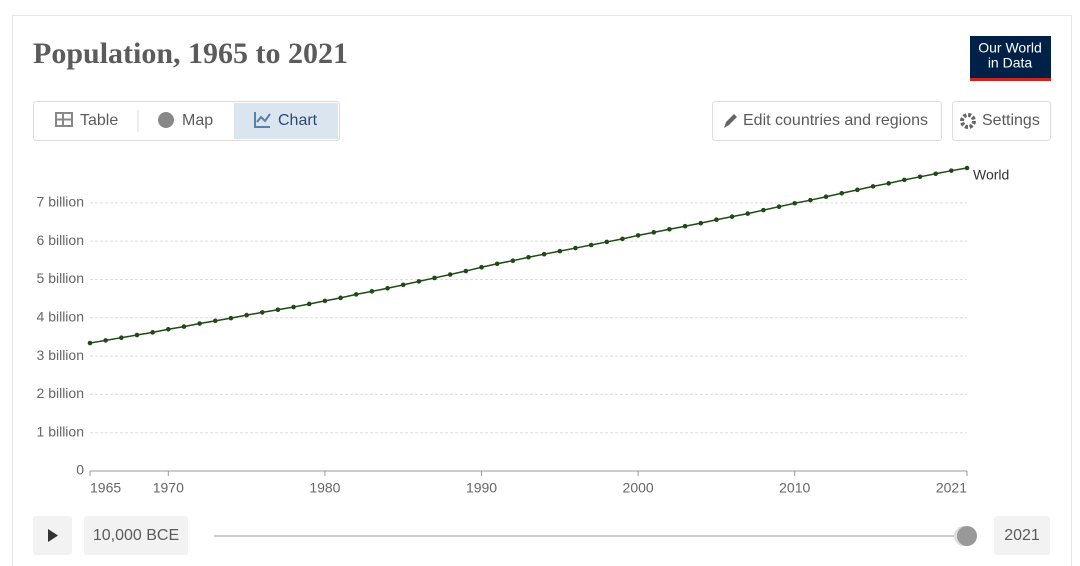 Image resolution: width=1080 pixels, height=566 pixels. I want to click on series-label: World, so click(991, 175).